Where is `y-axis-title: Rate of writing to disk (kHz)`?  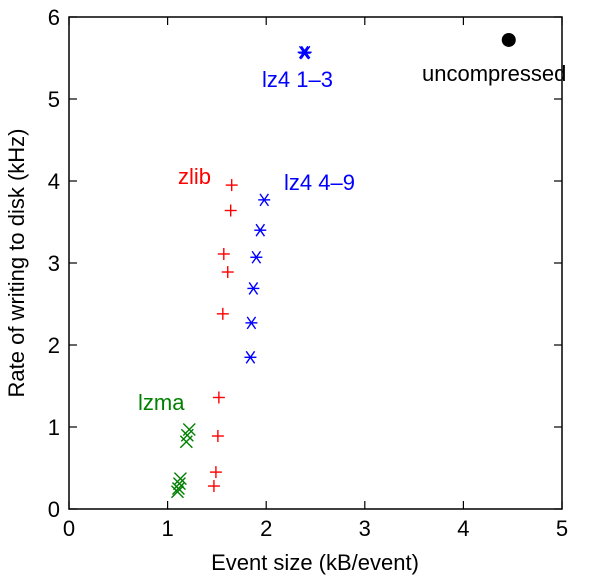
y-axis-title: Rate of writing to disk (kHz) is located at coordinates (16, 263).